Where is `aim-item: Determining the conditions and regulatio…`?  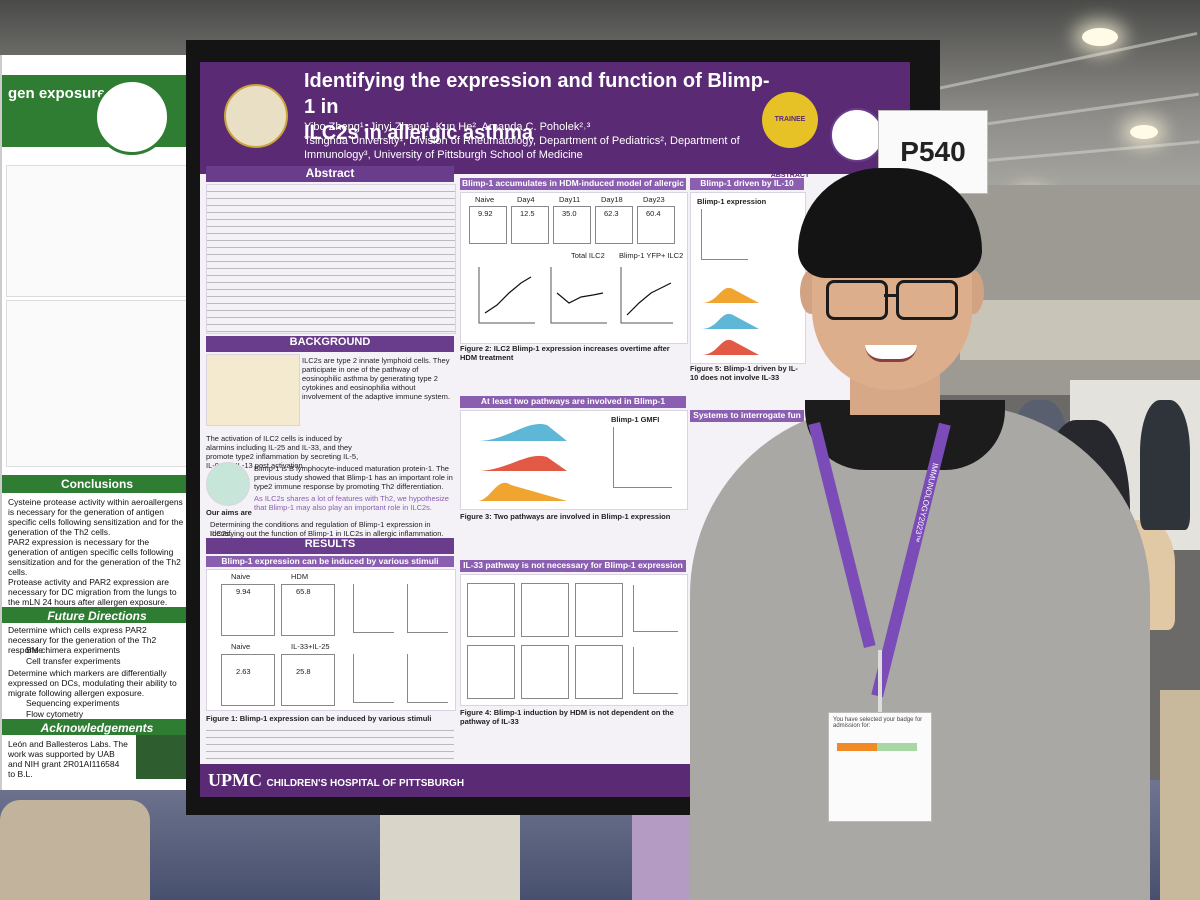
aim-item: Determining the conditions and regulatio… is located at coordinates (320, 529).